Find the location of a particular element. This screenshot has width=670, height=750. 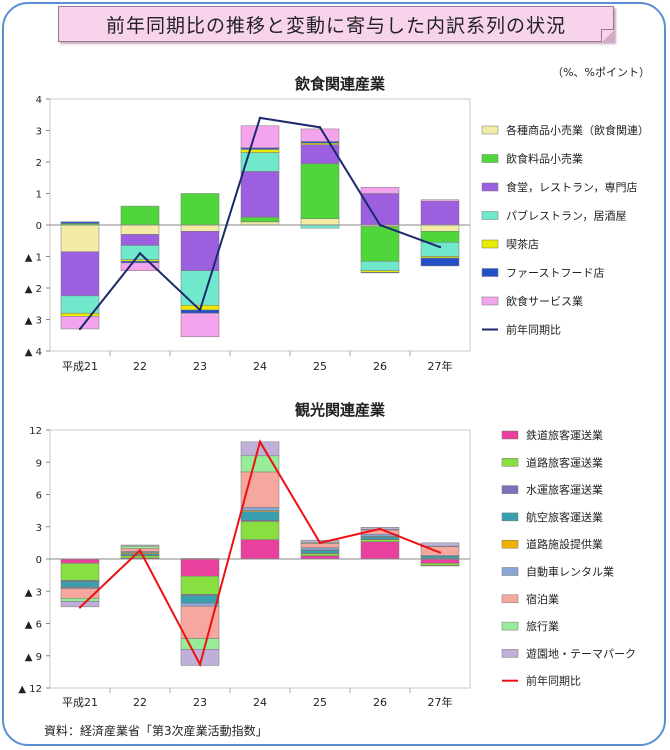

y-tick-label: 2 is located at coordinates (39, 163).